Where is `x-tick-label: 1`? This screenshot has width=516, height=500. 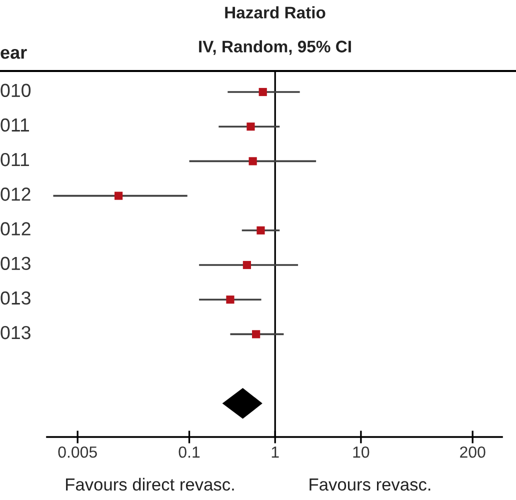
x-tick-label: 1 is located at coordinates (275, 452).